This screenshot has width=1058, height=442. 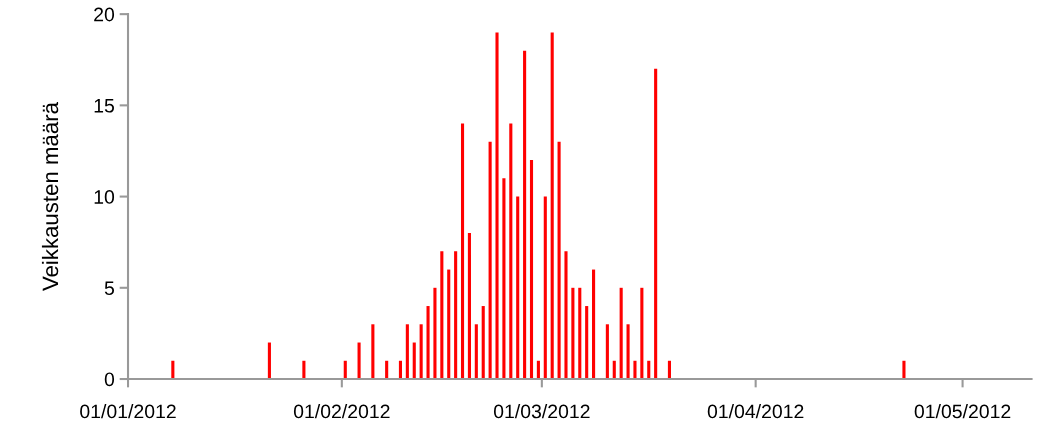 What do you see at coordinates (541, 411) in the screenshot?
I see `x-tick-label: 01/03/2012` at bounding box center [541, 411].